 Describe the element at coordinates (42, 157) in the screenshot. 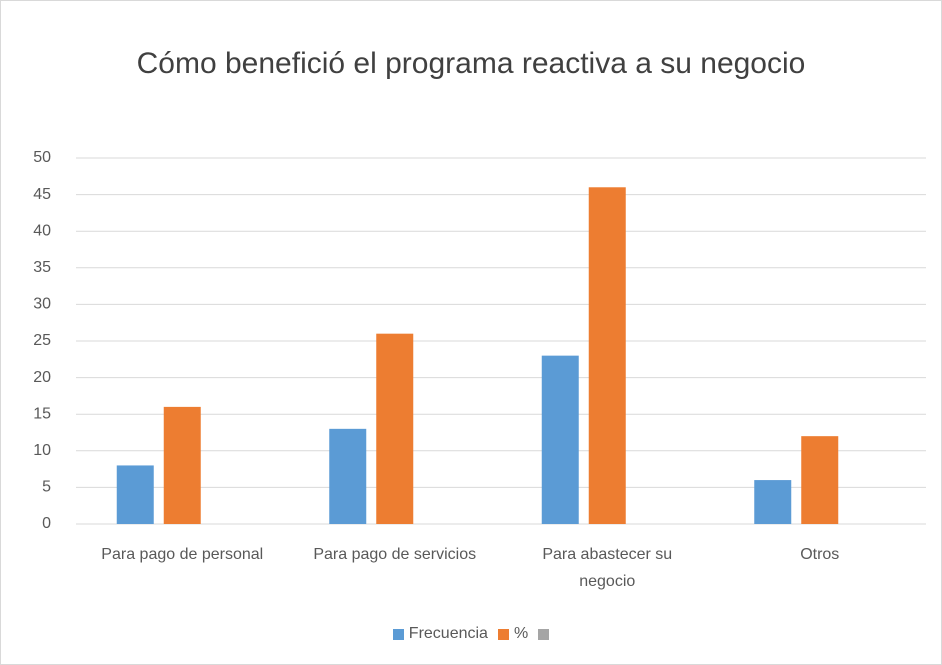

I see `y-tick-label: 50` at that location.